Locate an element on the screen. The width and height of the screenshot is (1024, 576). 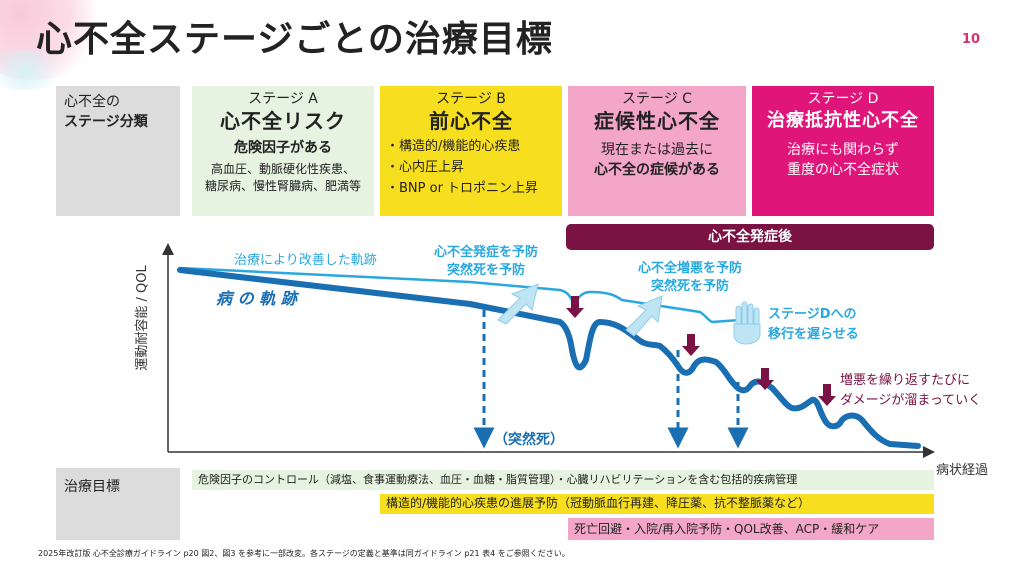
delay-stage-d-line1: ステージDへの is located at coordinates (812, 314).